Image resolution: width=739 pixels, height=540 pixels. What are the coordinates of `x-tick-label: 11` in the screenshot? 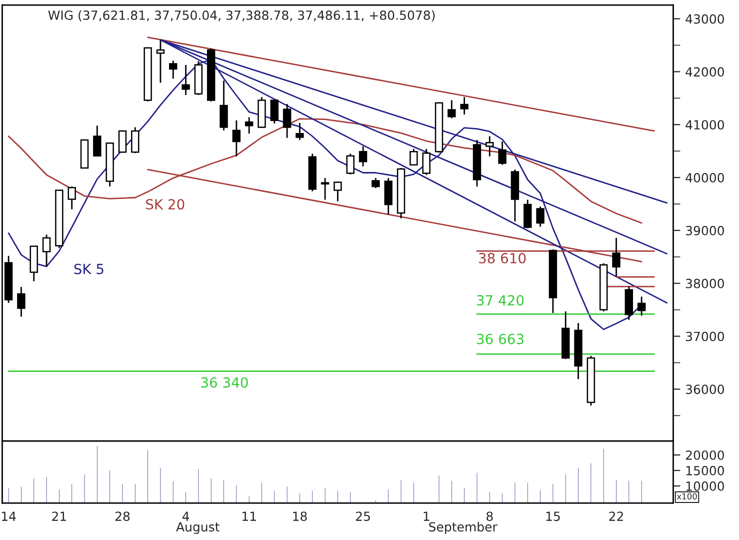 It's located at (249, 516).